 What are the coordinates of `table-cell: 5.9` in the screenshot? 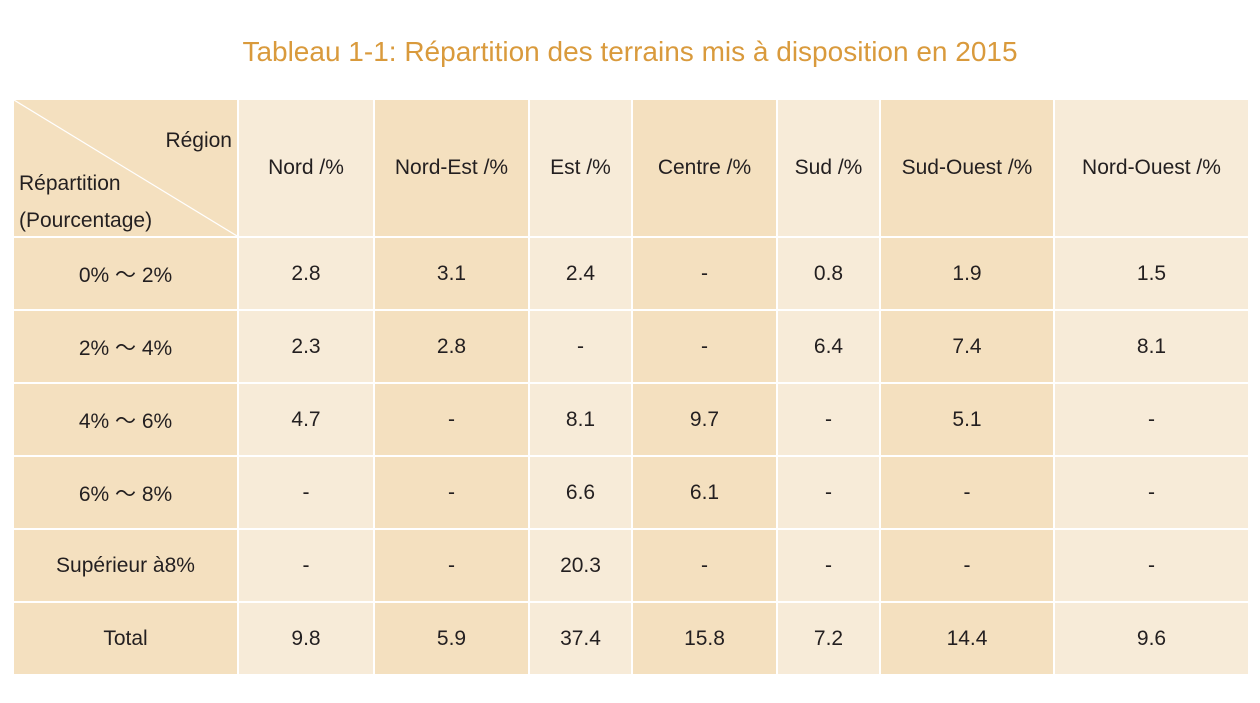 It's located at (451, 638).